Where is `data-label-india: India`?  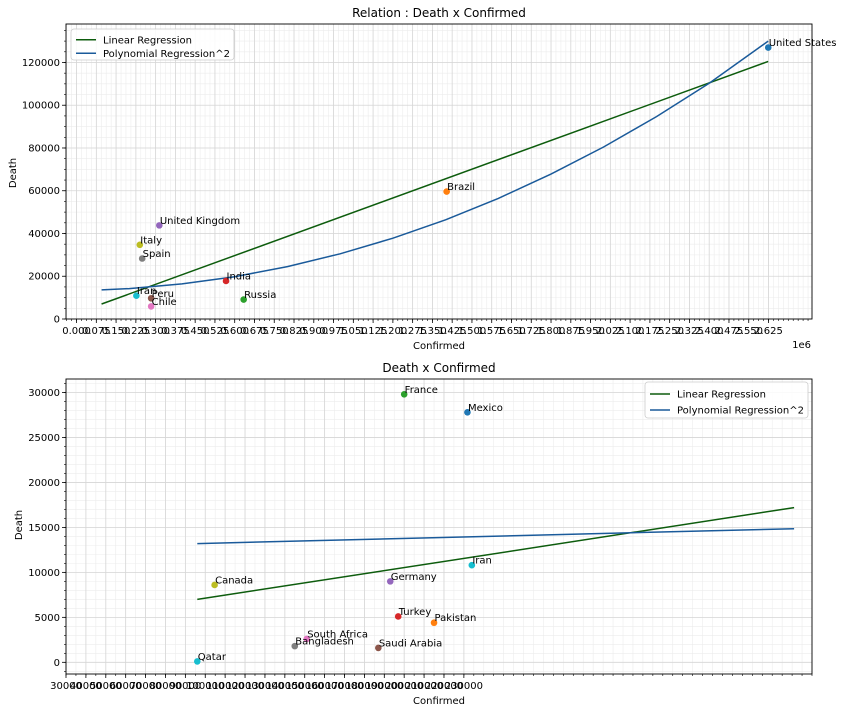 data-label-india: India is located at coordinates (239, 276).